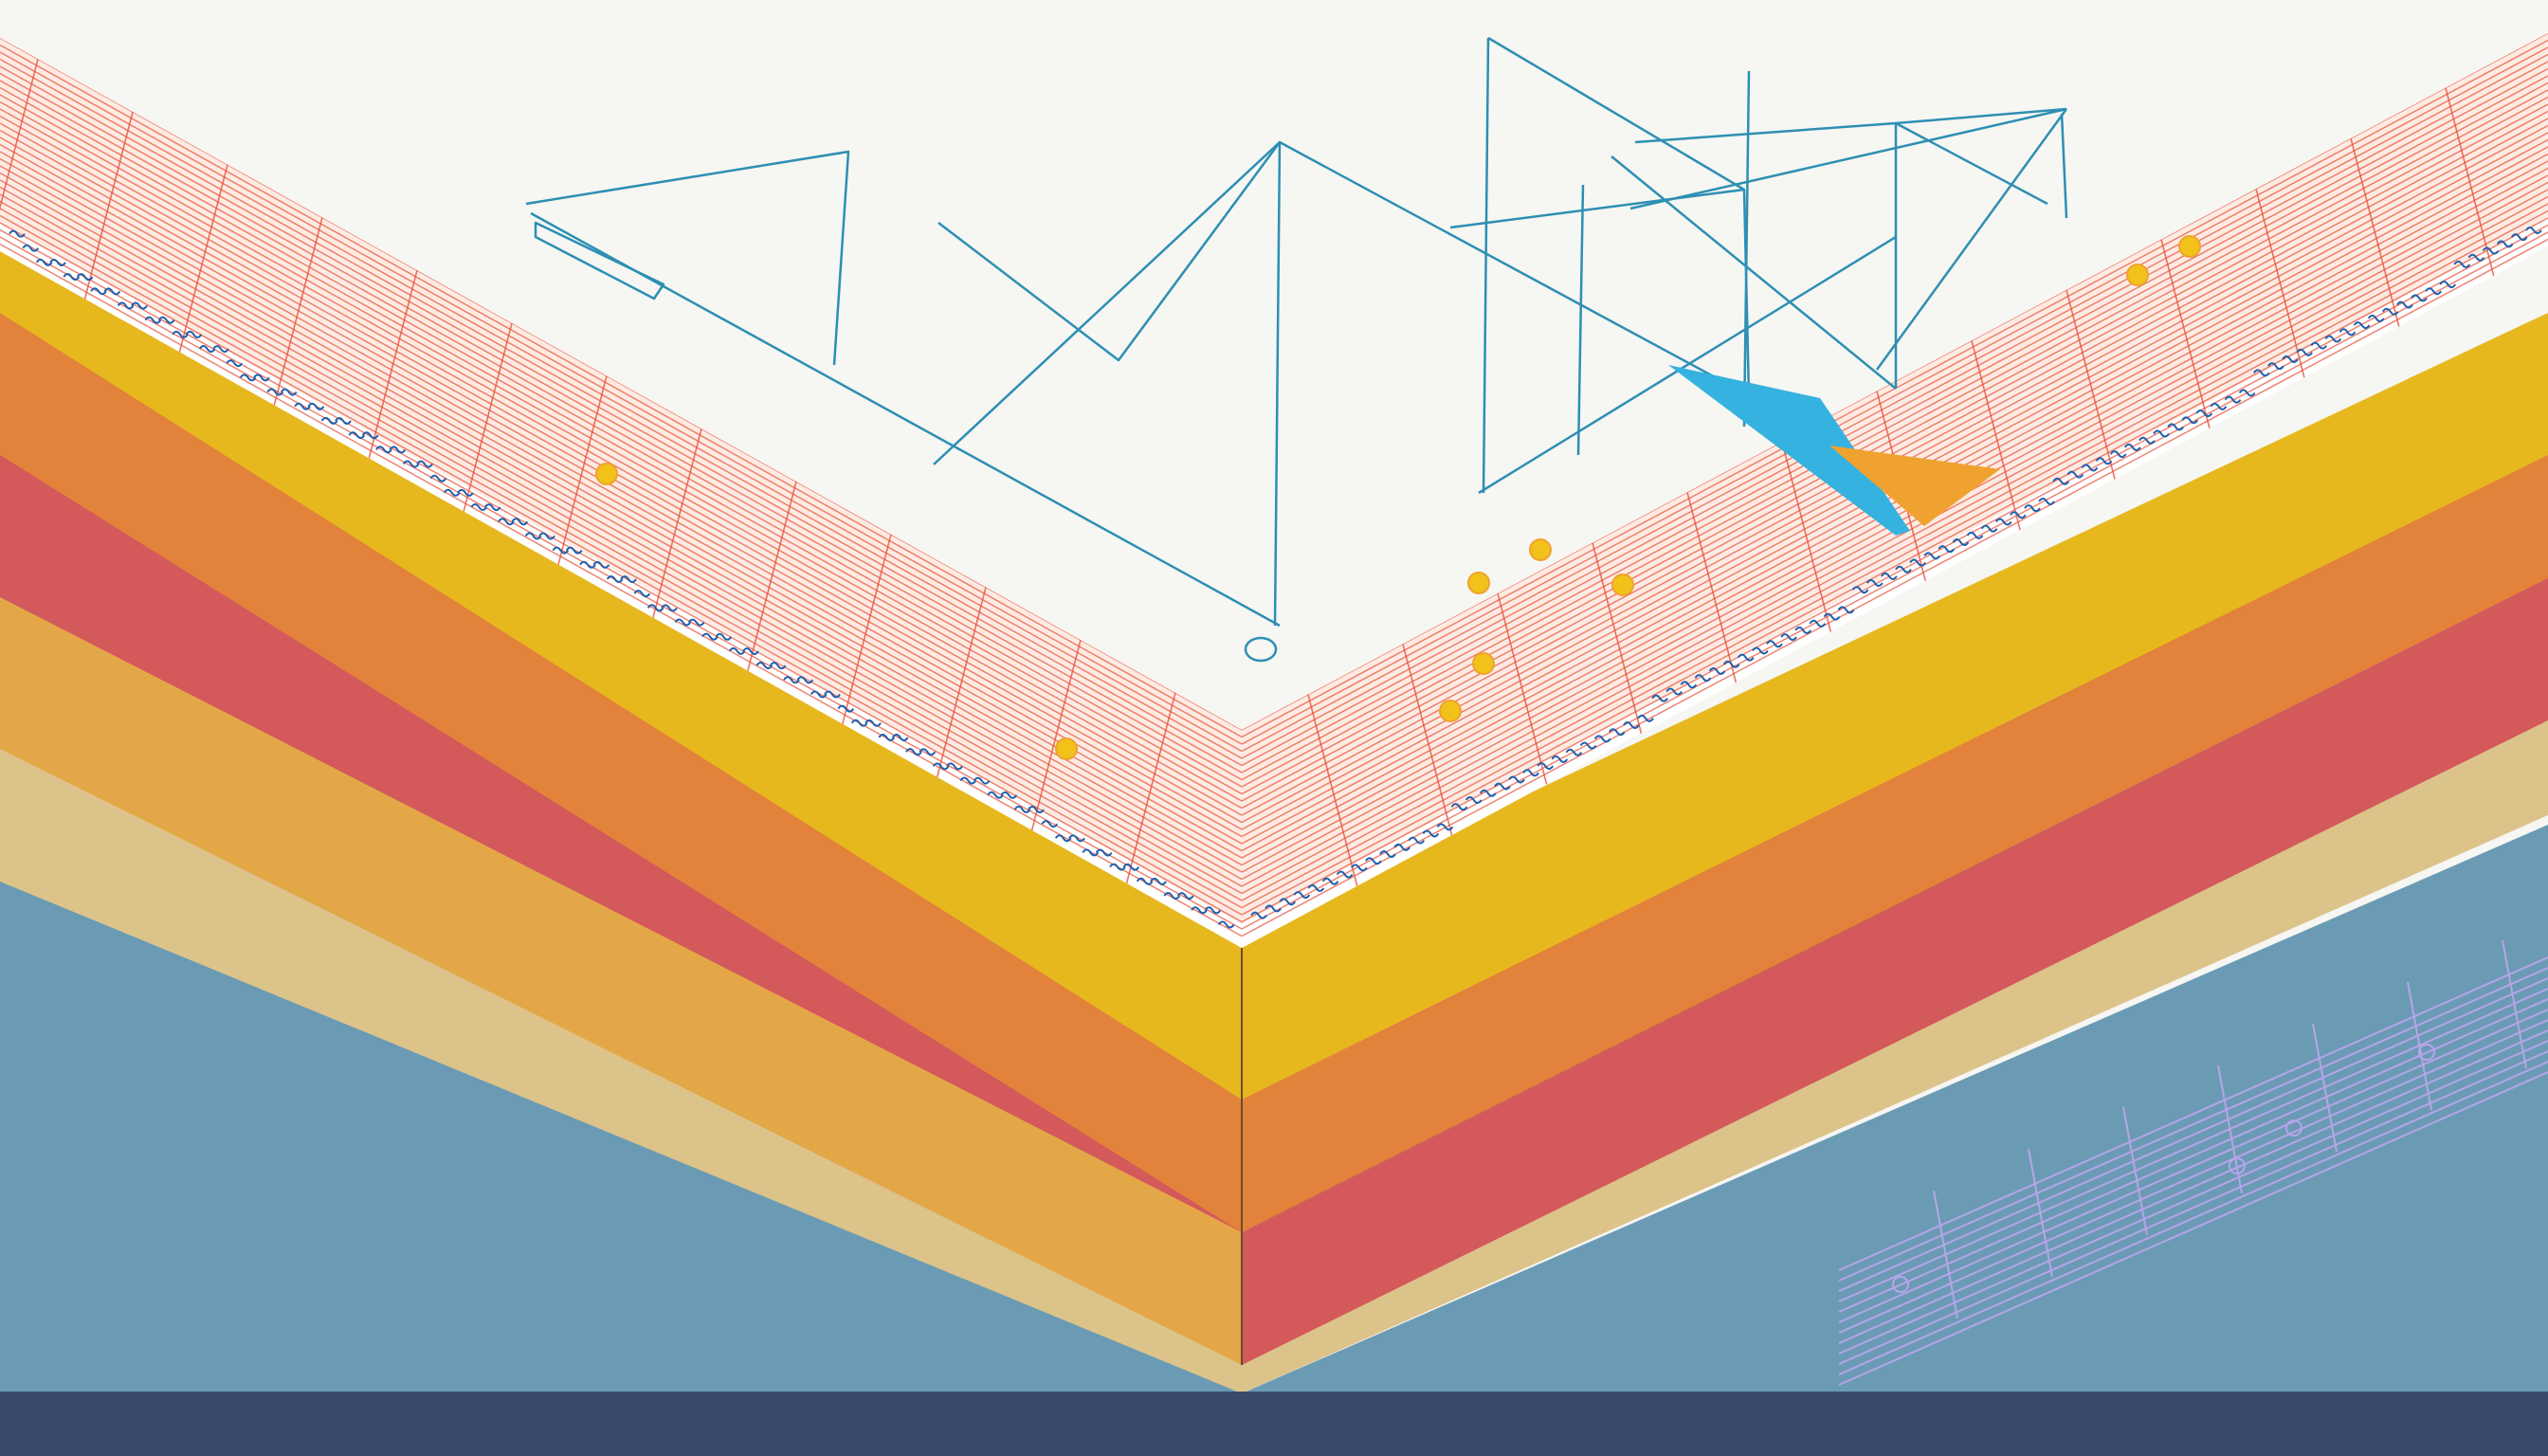 This screenshot has height=1456, width=2548. Describe the element at coordinates (1900, 1284) in the screenshot. I see `staff-note` at that location.